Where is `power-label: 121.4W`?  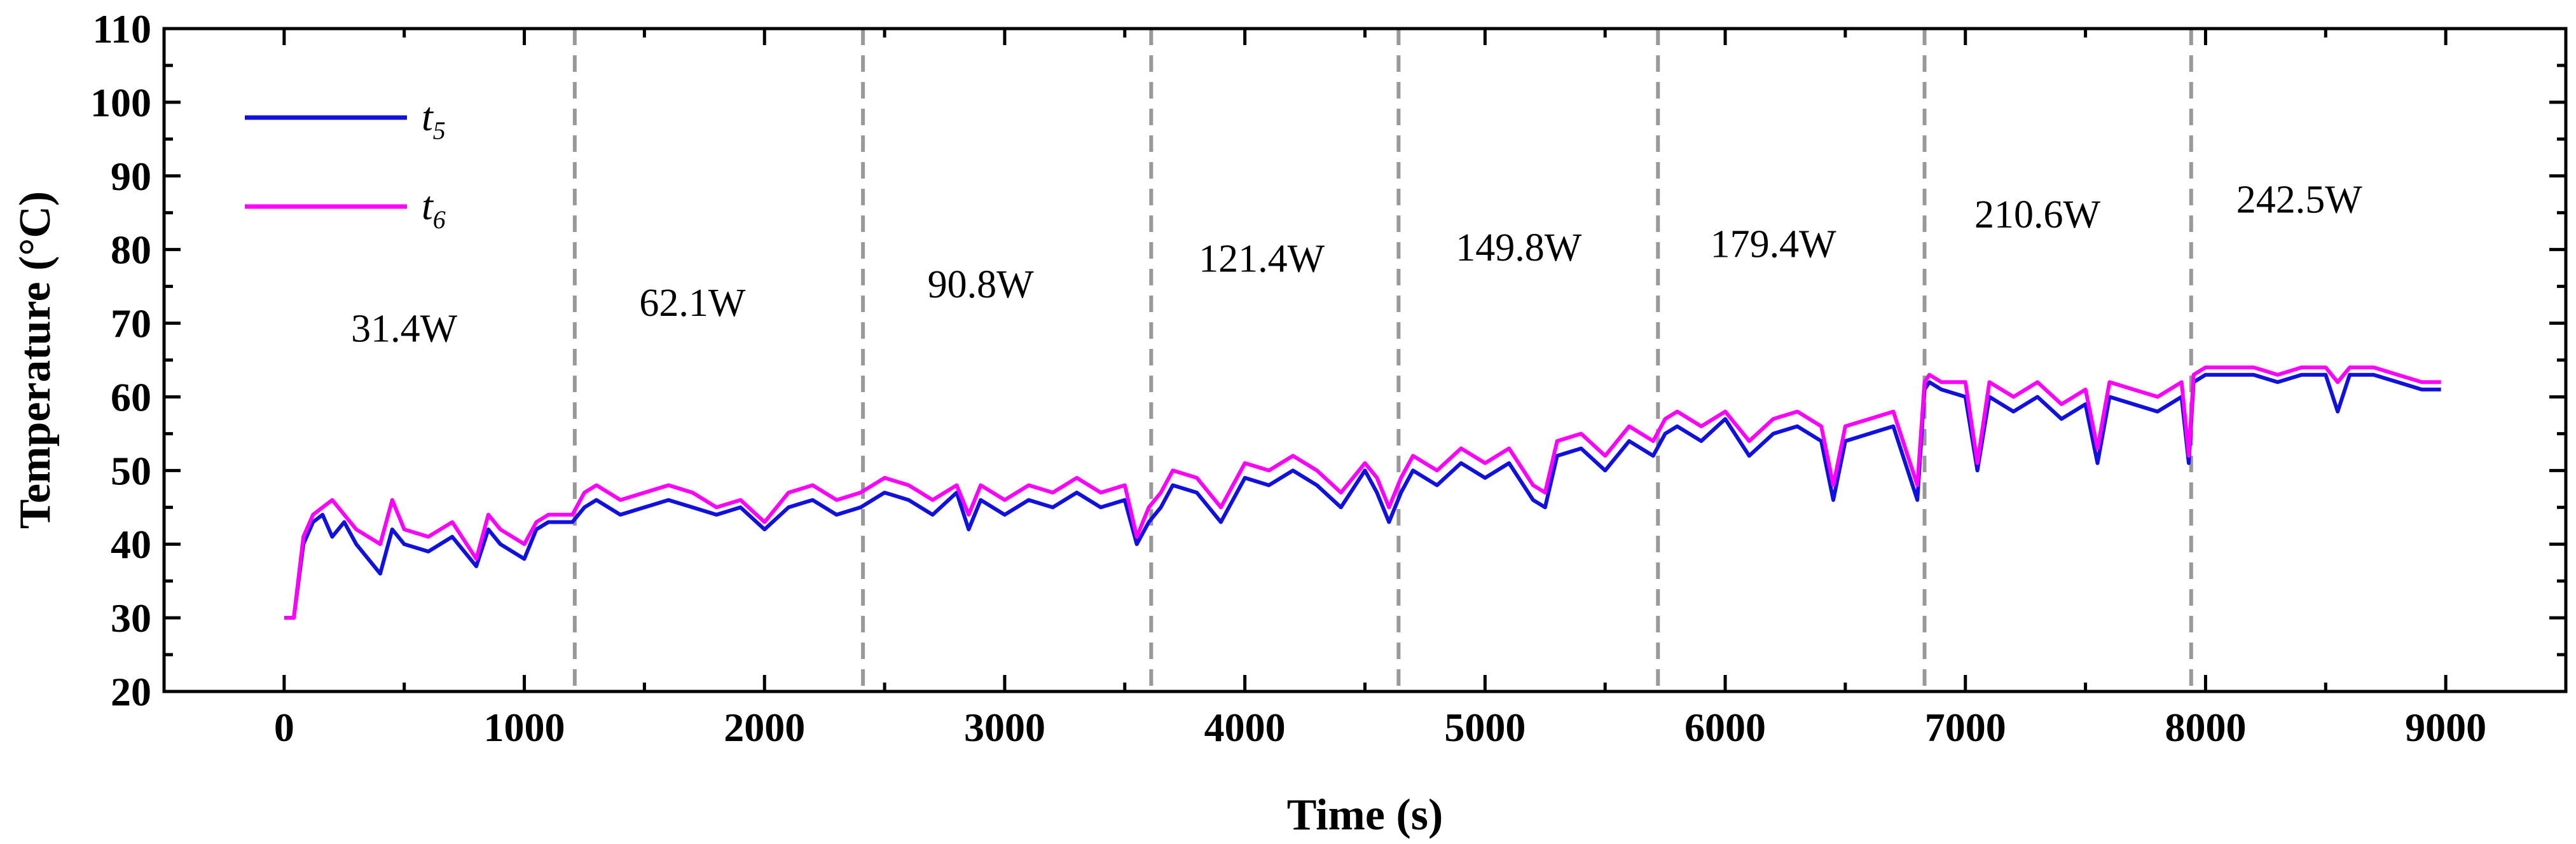
power-label: 121.4W is located at coordinates (1262, 259).